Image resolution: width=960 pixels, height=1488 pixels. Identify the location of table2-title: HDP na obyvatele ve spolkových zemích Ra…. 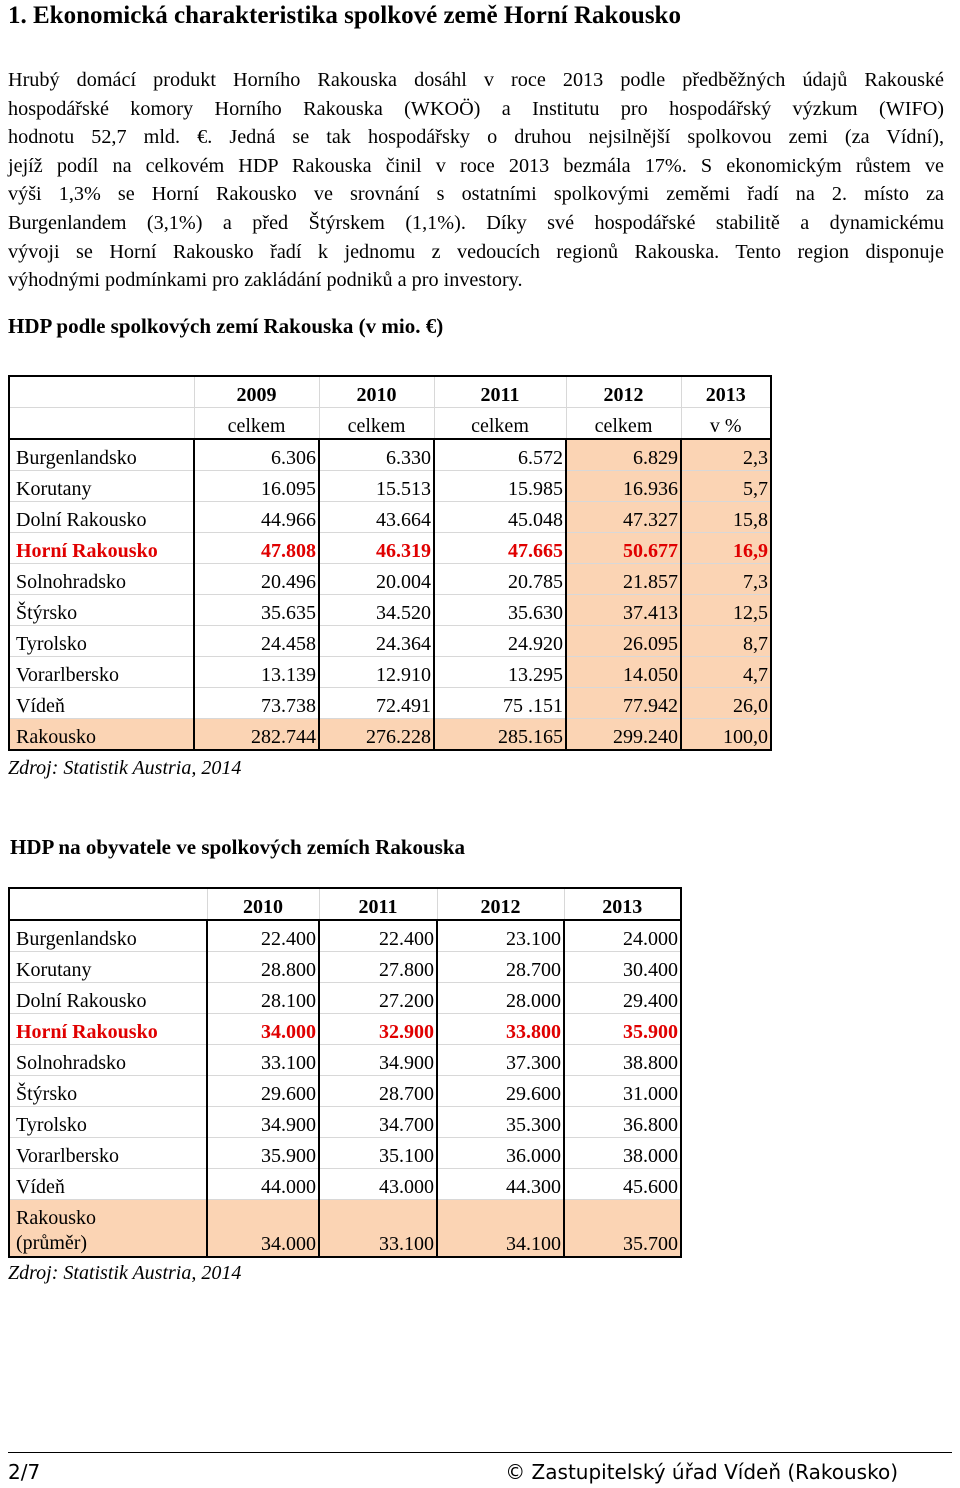
(238, 847).